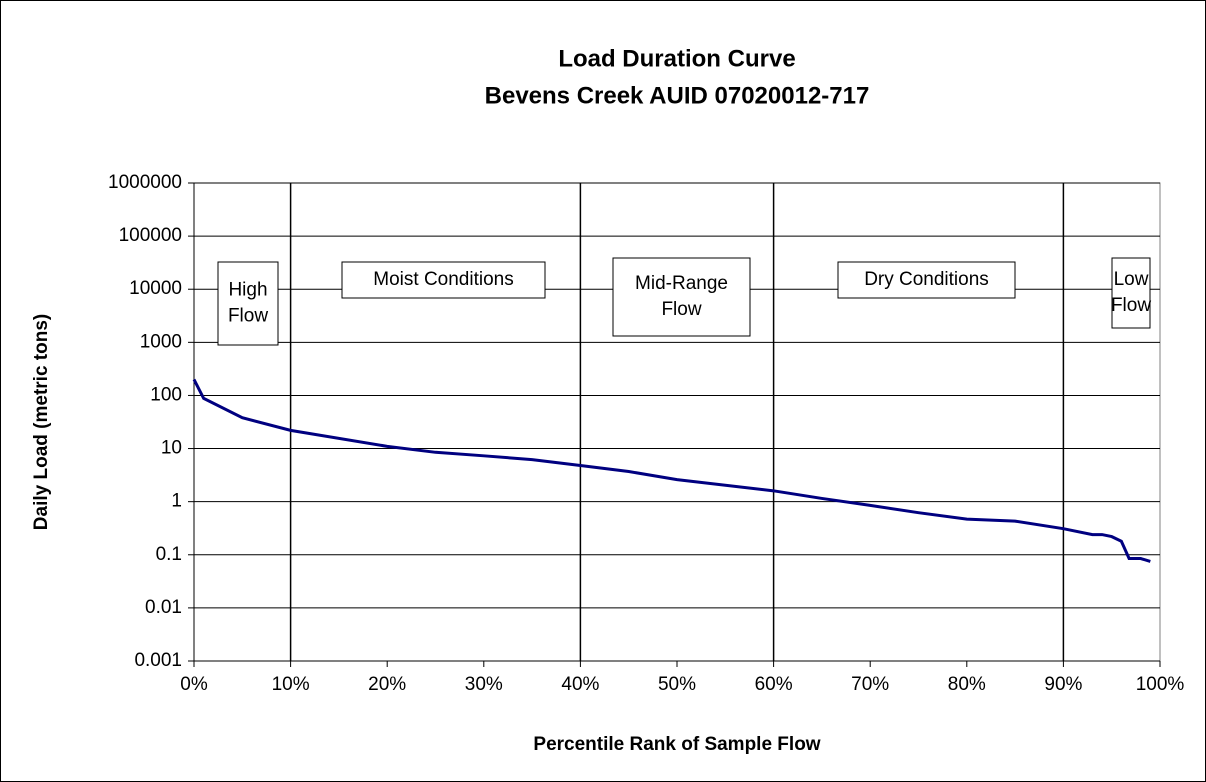  Describe the element at coordinates (677, 95) in the screenshot. I see `chart-subtitle: Bevens Creek AUID 07020012-717` at that location.